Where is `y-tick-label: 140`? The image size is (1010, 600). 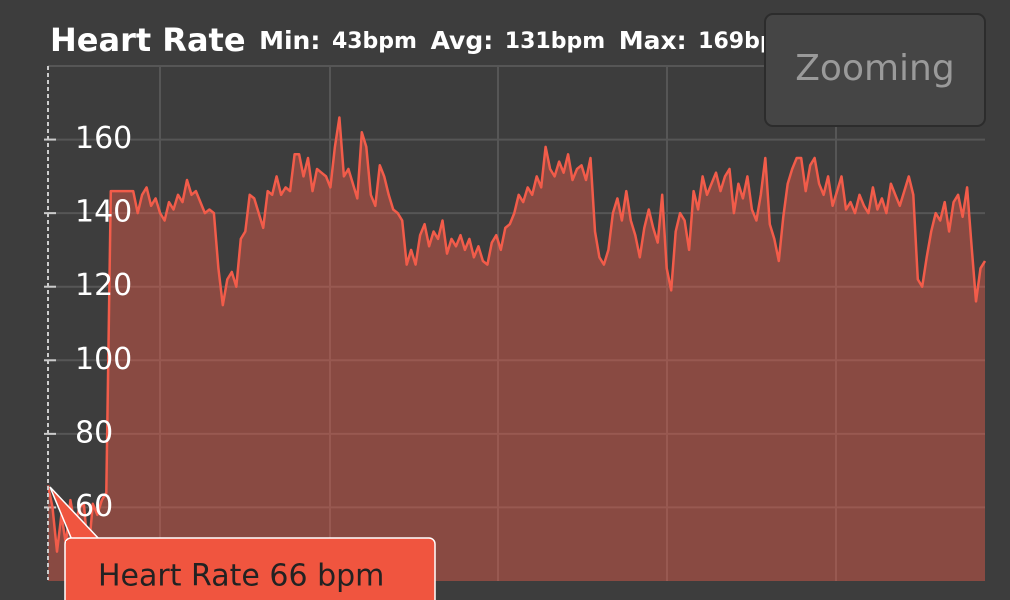
y-tick-label: 140 is located at coordinates (103, 212).